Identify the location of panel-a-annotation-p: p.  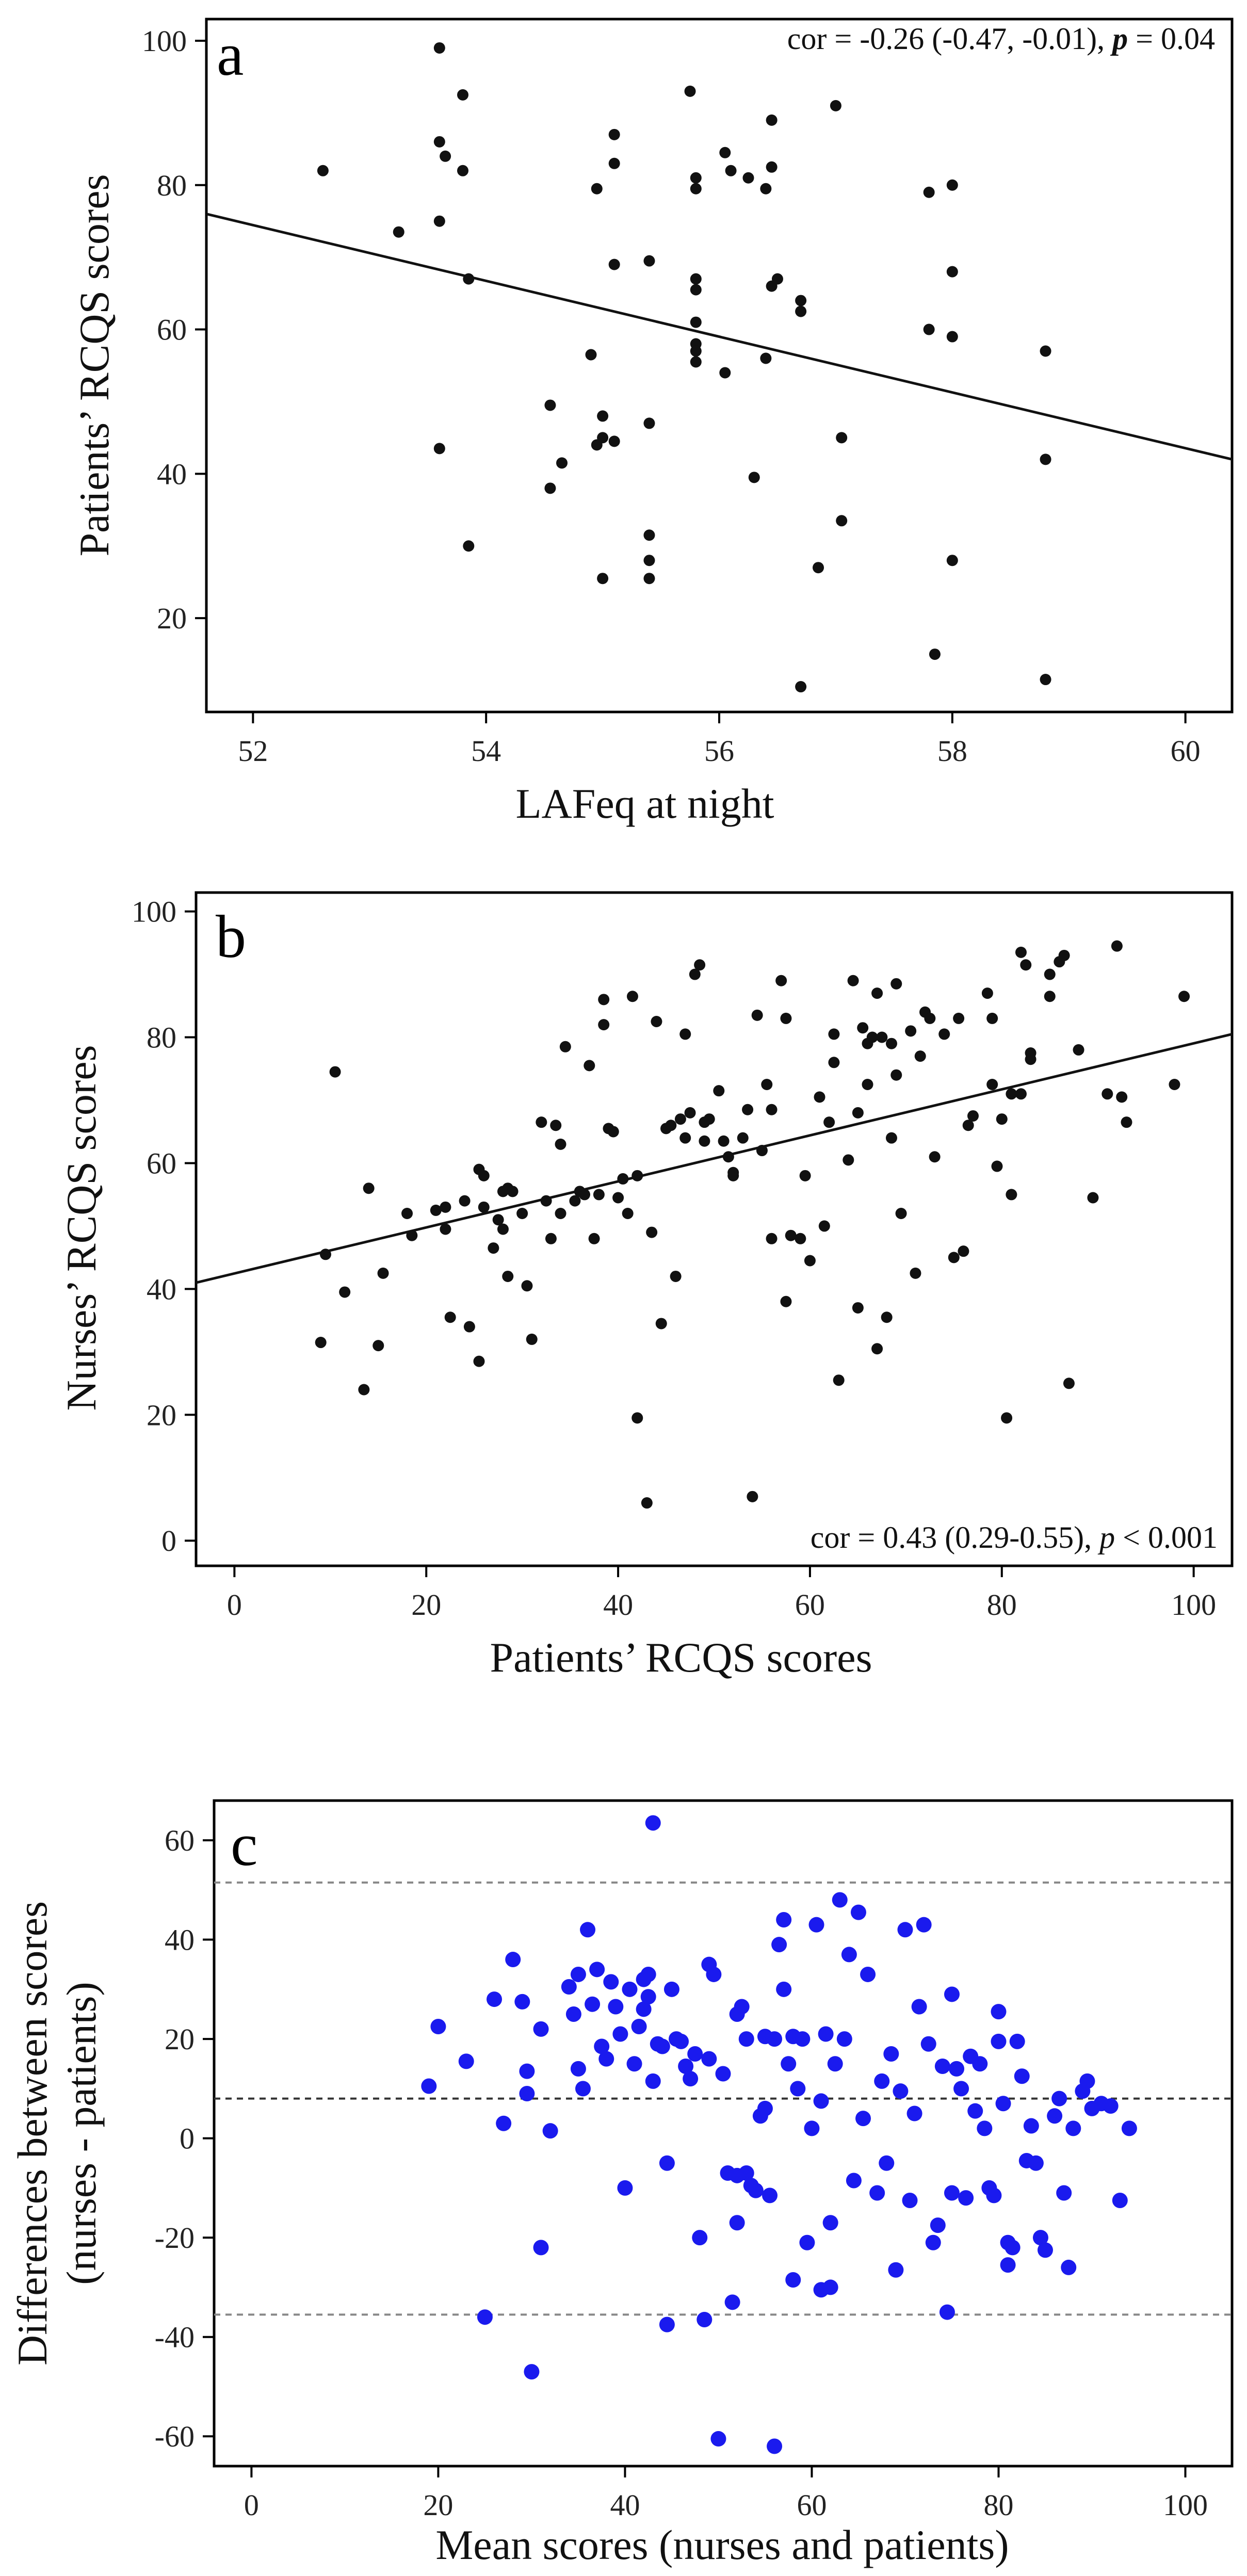
(1119, 39).